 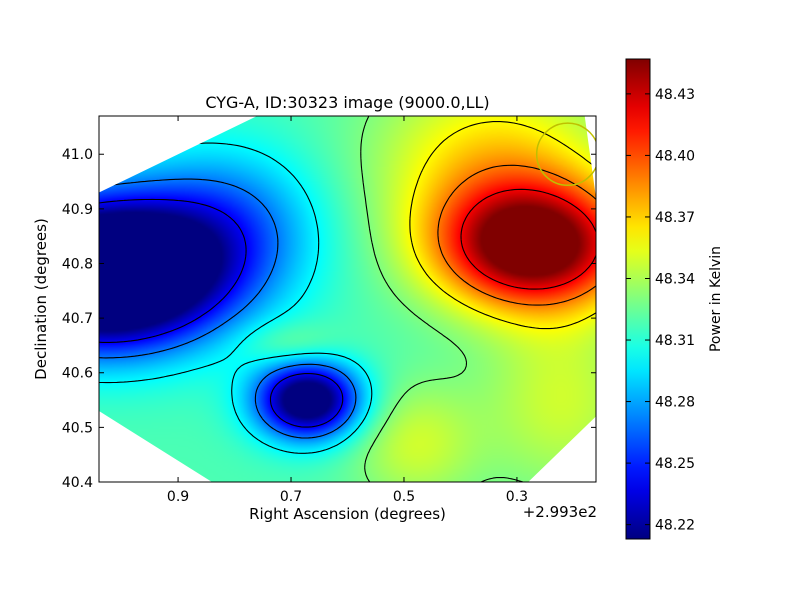 I want to click on colorbar-tick-label: 48.43, so click(x=675, y=95).